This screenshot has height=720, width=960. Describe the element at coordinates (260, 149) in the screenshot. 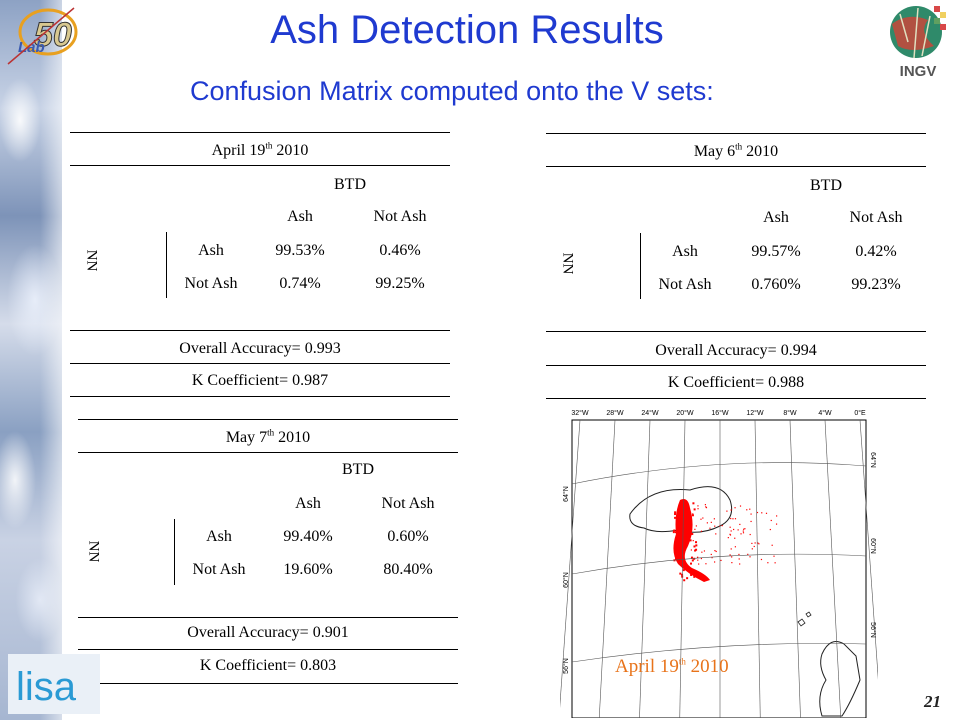

I see `table-date: April 19th 2010` at that location.